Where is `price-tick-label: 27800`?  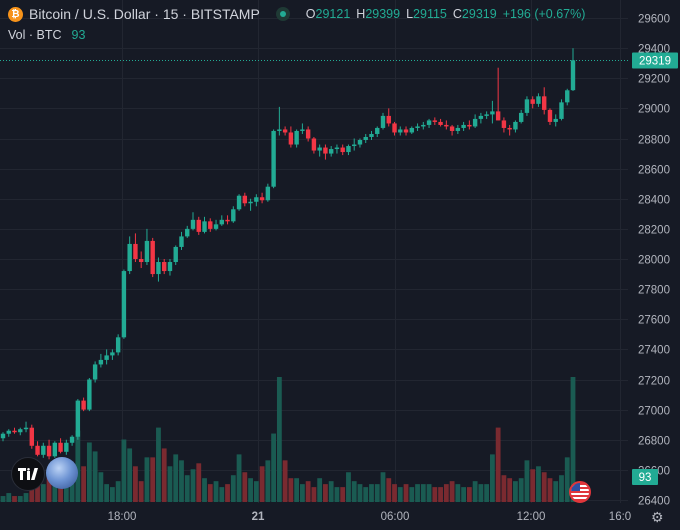 price-tick-label: 27800 is located at coordinates (654, 291).